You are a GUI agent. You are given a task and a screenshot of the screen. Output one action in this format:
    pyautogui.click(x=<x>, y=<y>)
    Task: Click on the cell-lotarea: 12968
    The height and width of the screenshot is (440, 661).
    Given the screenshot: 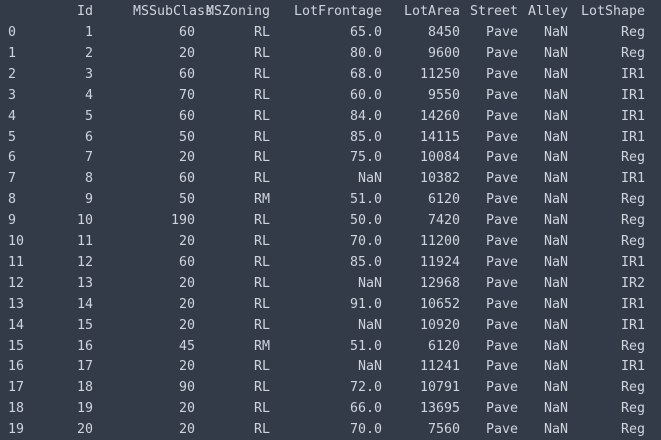 What is the action you would take?
    pyautogui.click(x=439, y=283)
    